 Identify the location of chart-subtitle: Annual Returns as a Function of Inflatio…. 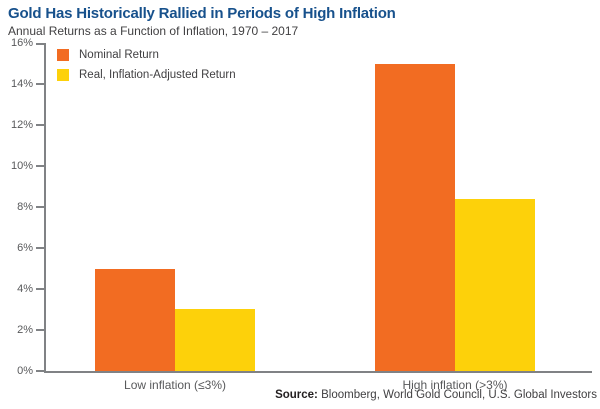
(153, 31).